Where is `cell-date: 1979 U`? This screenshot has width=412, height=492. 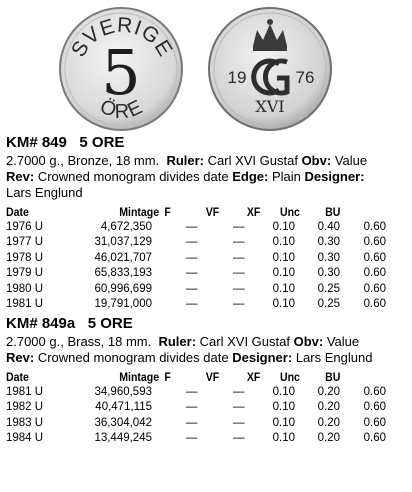
cell-date: 1979 U is located at coordinates (25, 273).